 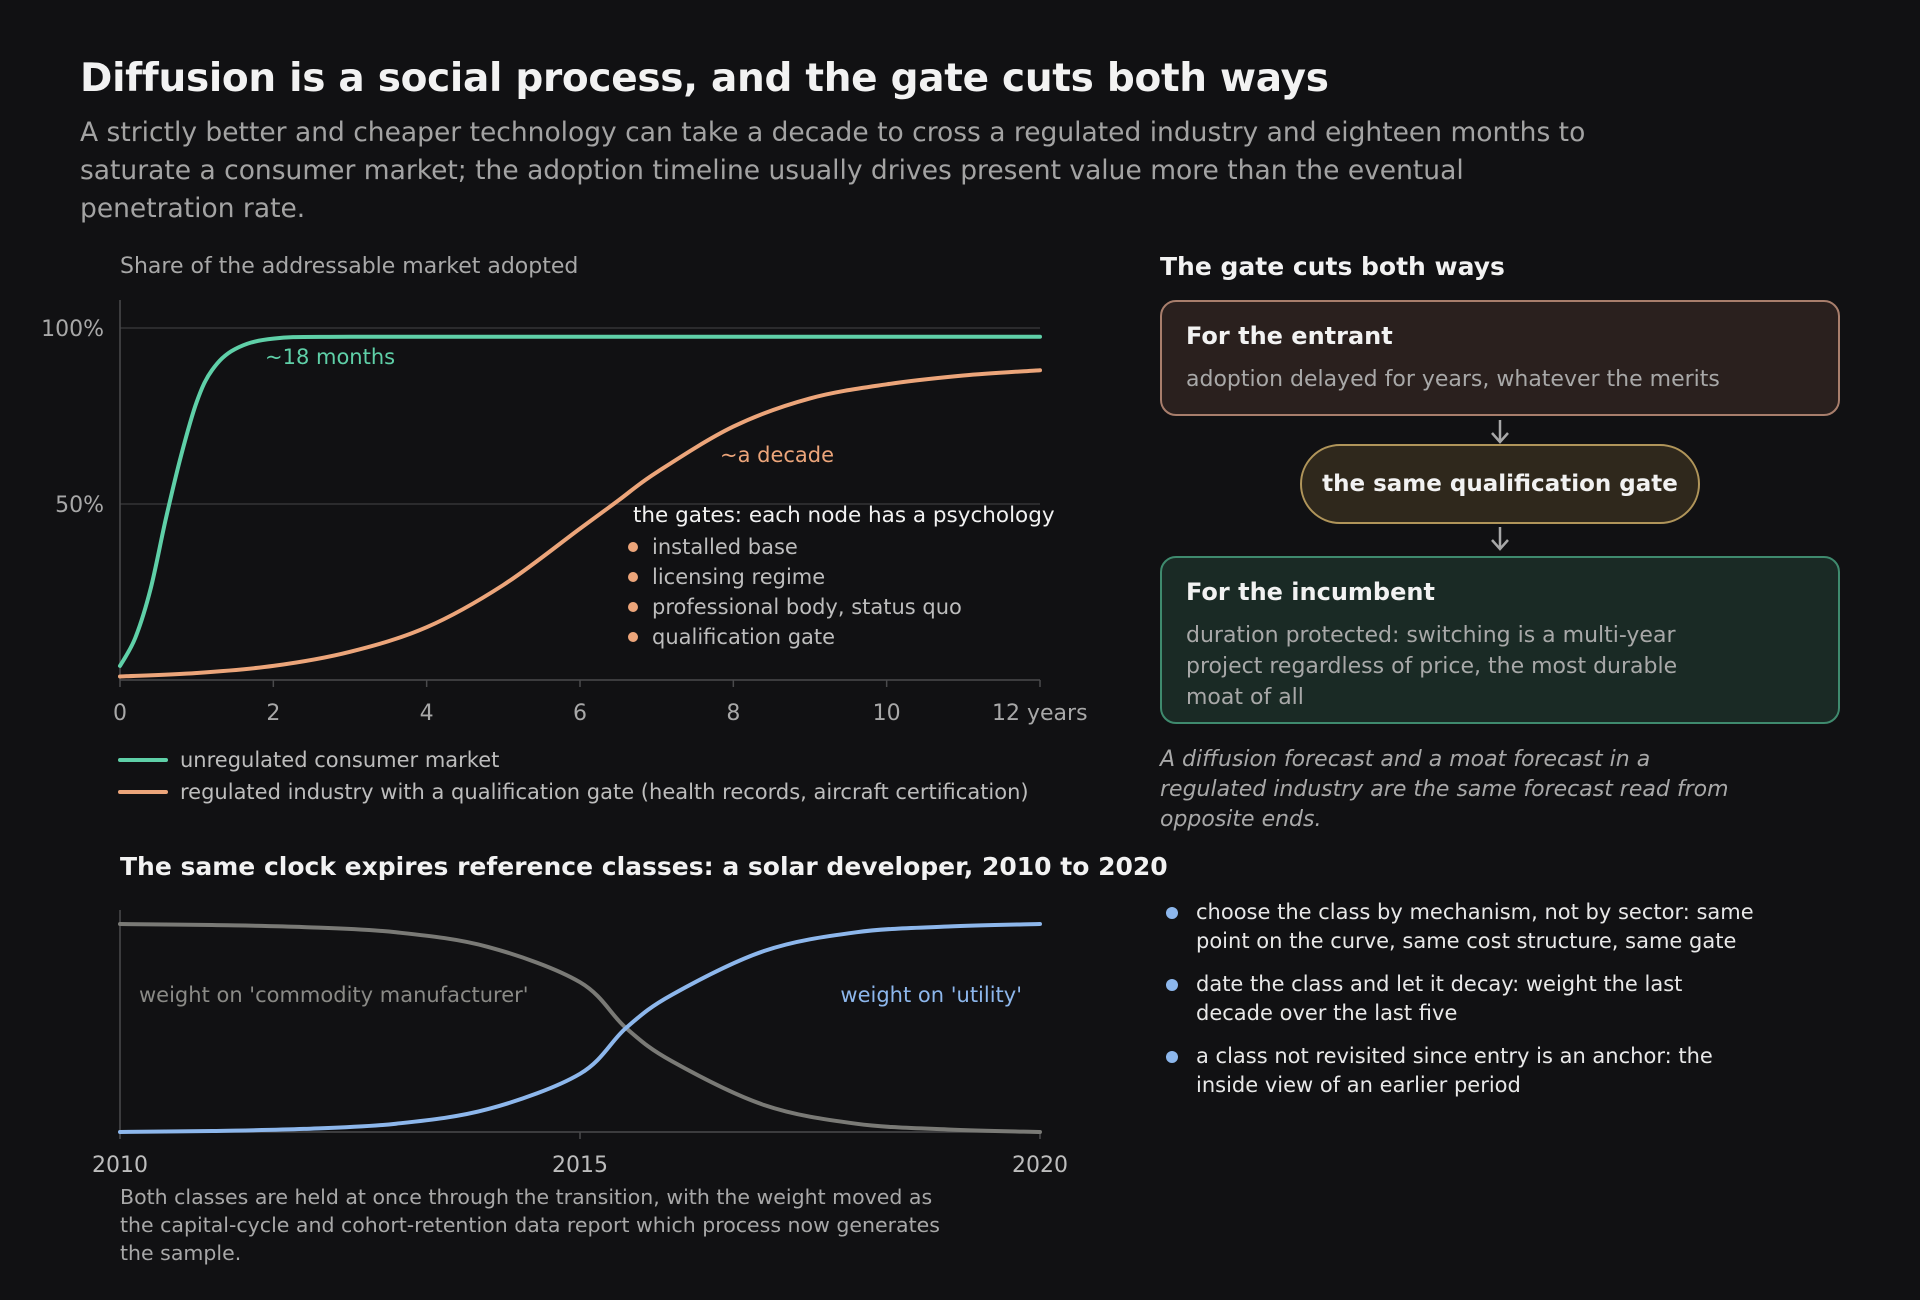 What do you see at coordinates (349, 266) in the screenshot?
I see `adoption-chart-label: Share of the addressable market adopted` at bounding box center [349, 266].